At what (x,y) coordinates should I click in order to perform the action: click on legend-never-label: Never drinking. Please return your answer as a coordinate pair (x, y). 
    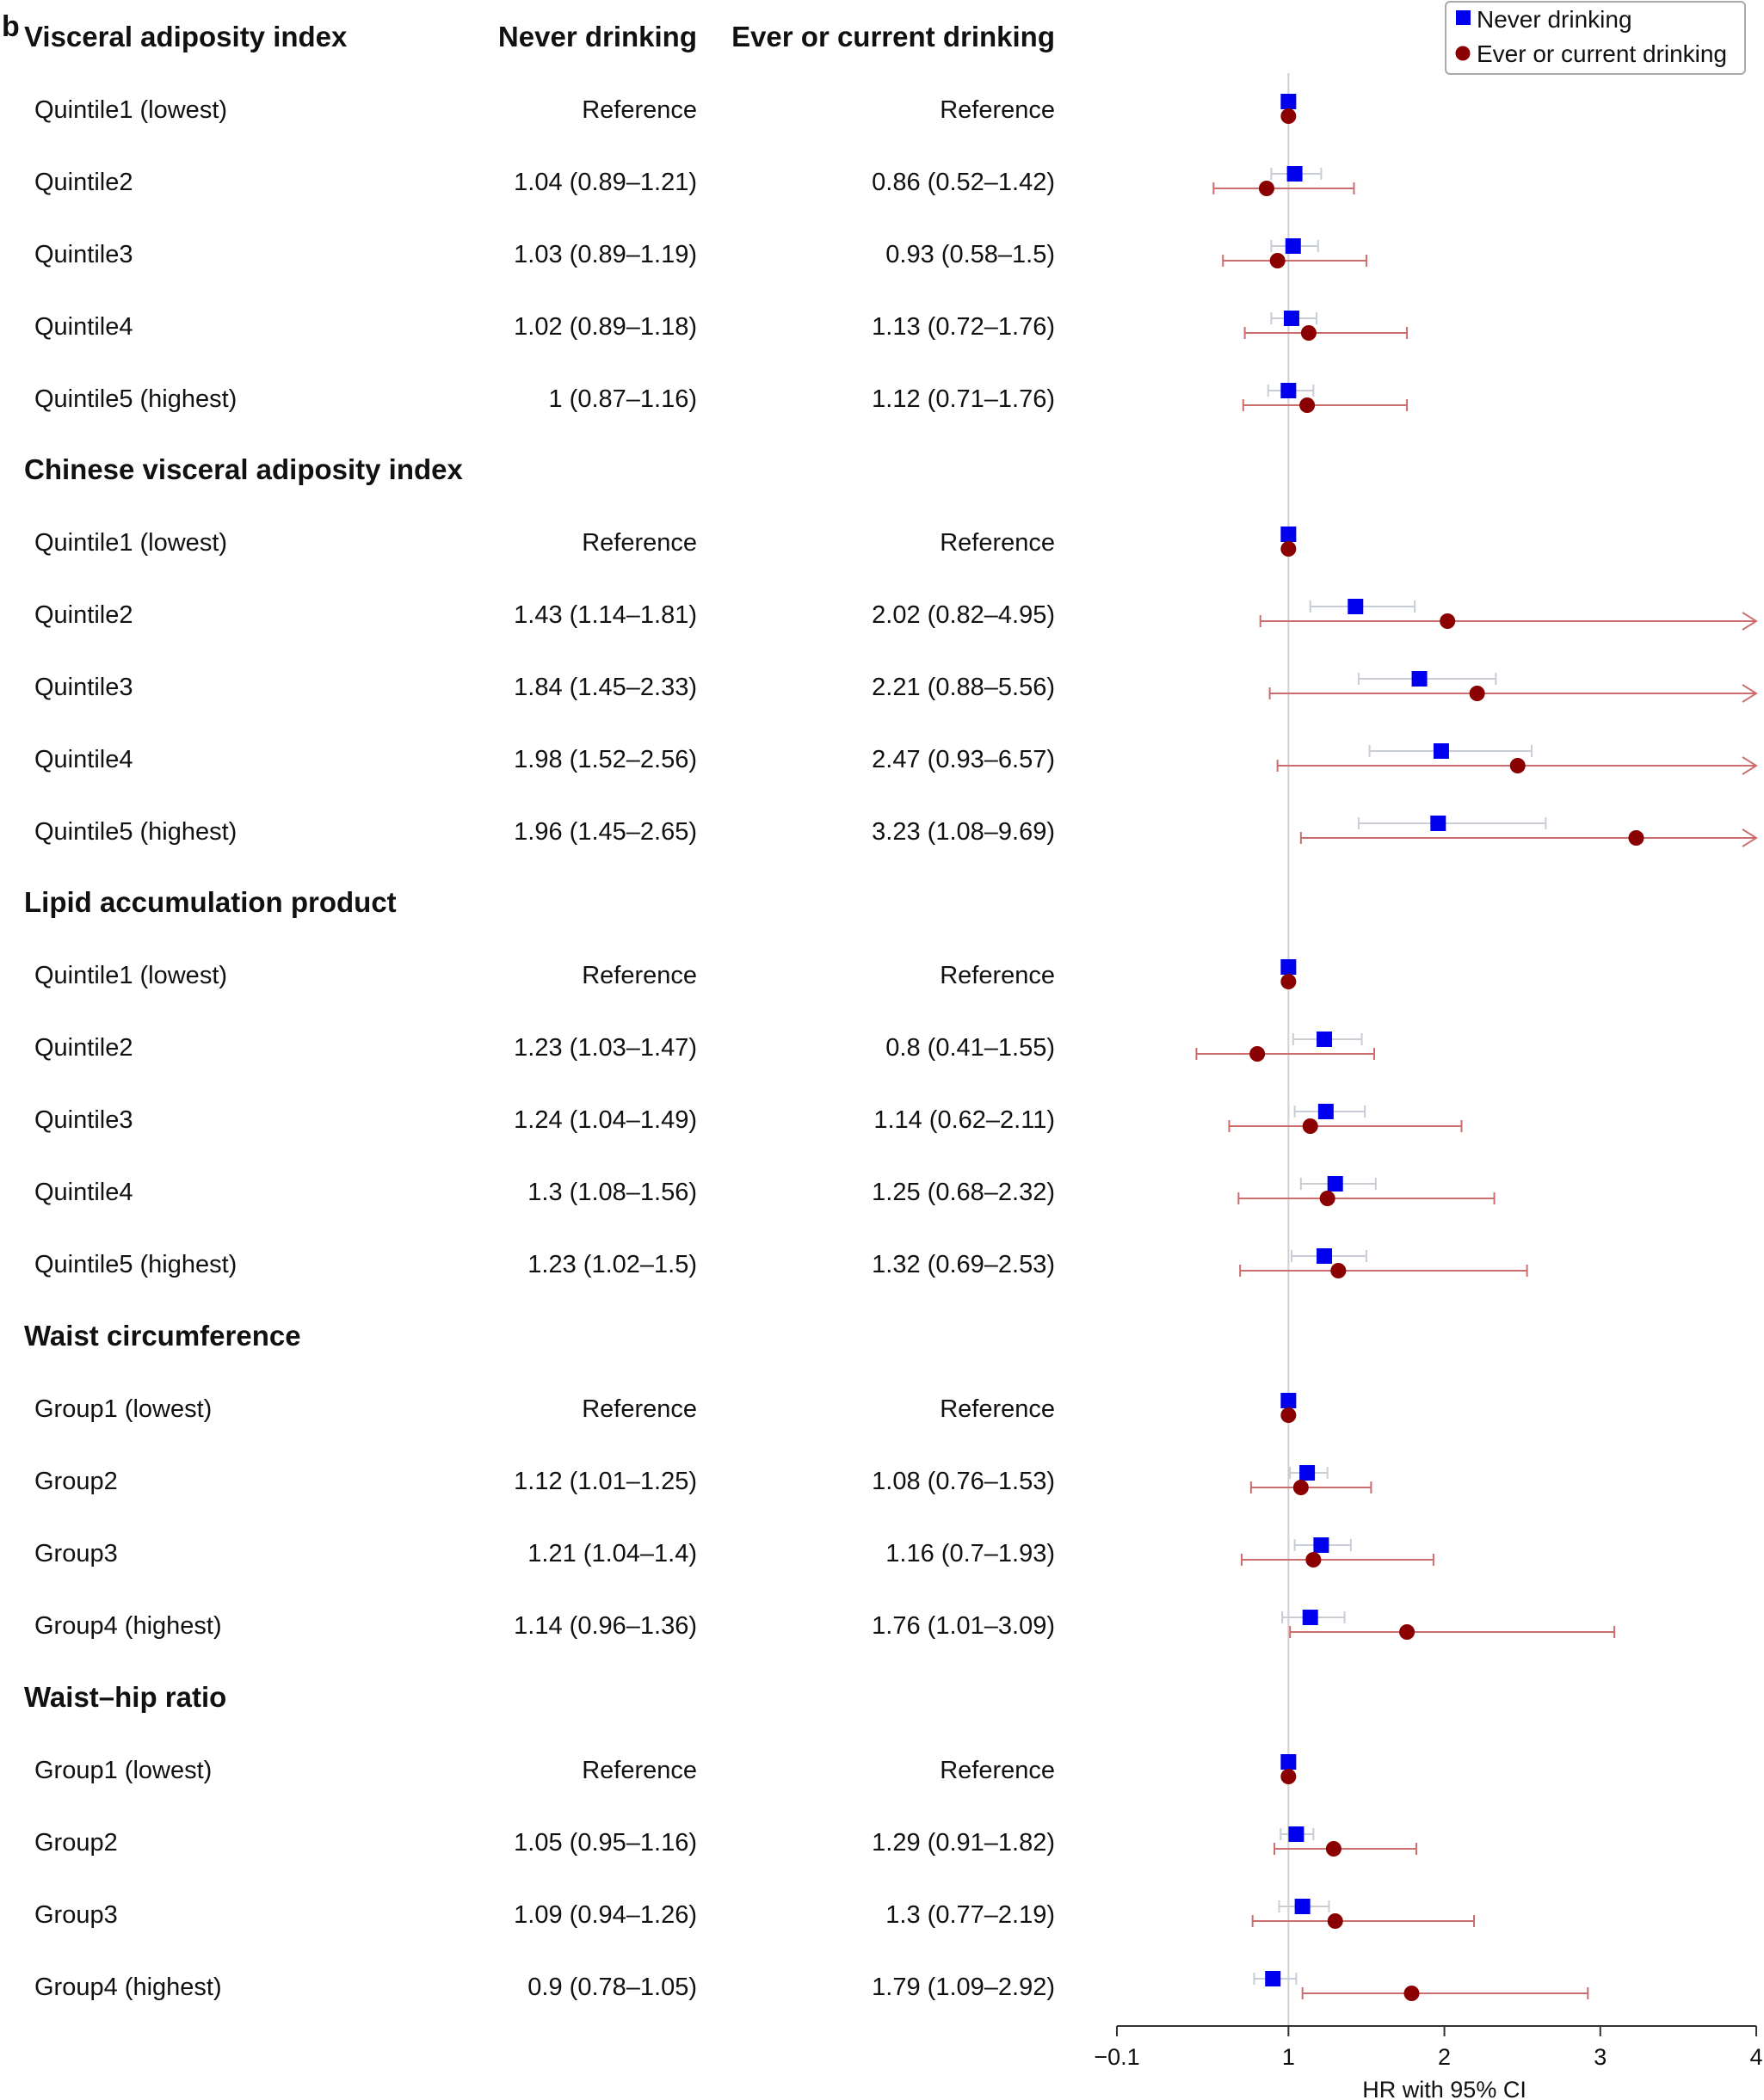
    Looking at the image, I should click on (1554, 19).